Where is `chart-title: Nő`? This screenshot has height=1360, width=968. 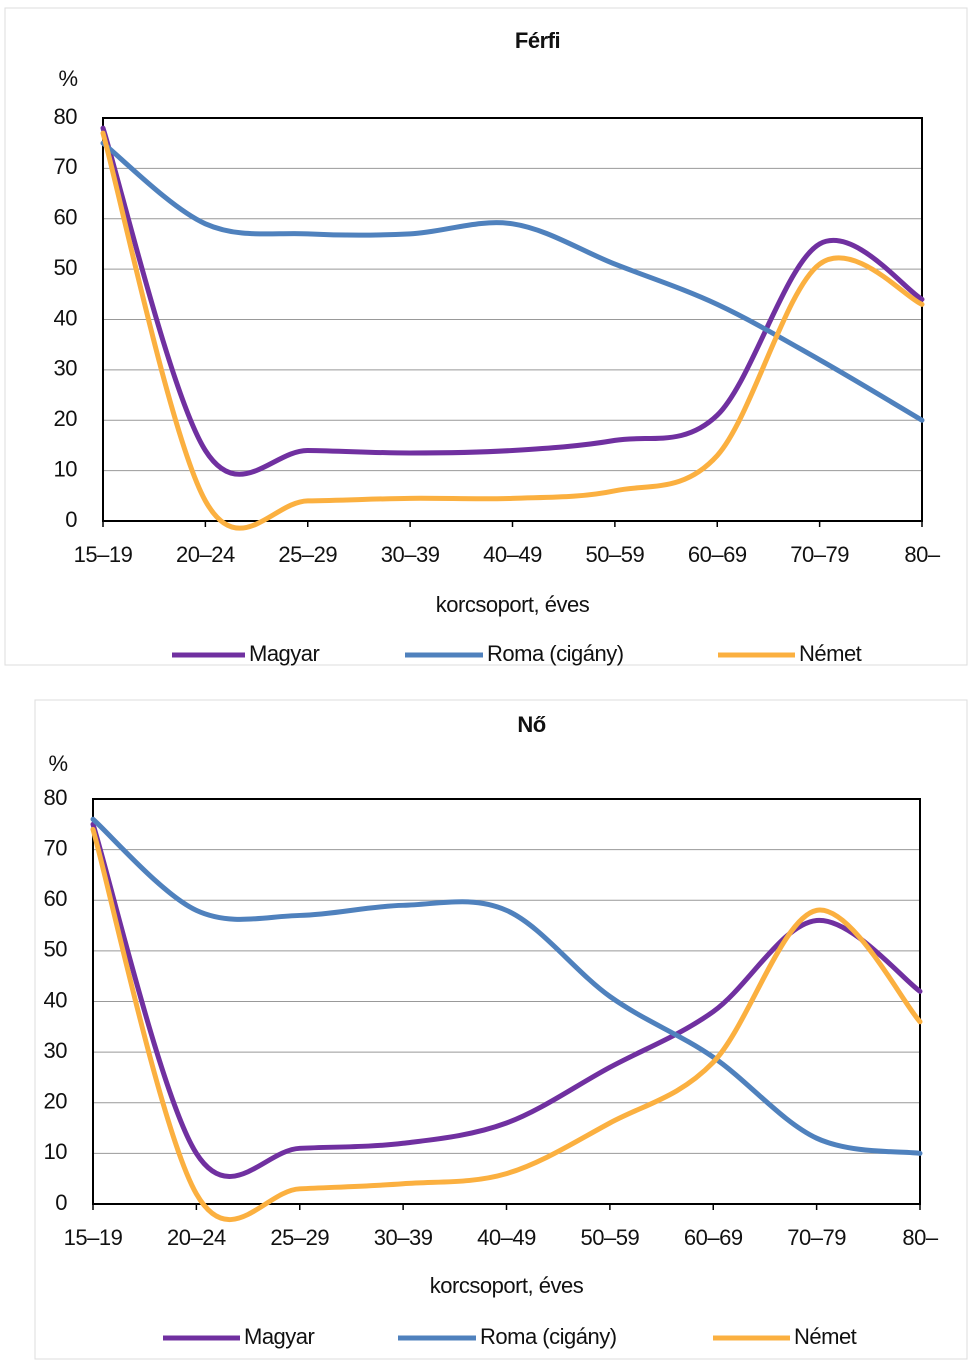
chart-title: Nő is located at coordinates (531, 724).